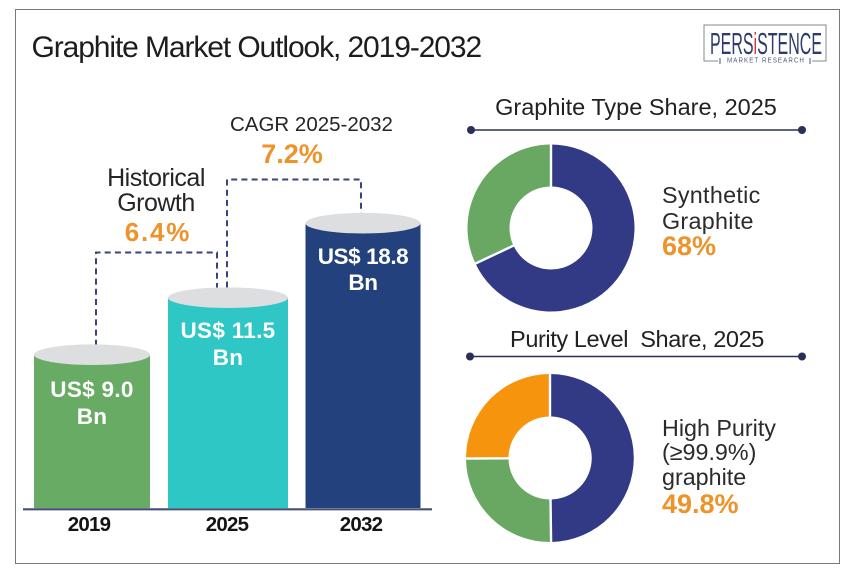  I want to click on svg-text: MARKET RESEARCH, so click(766, 60).